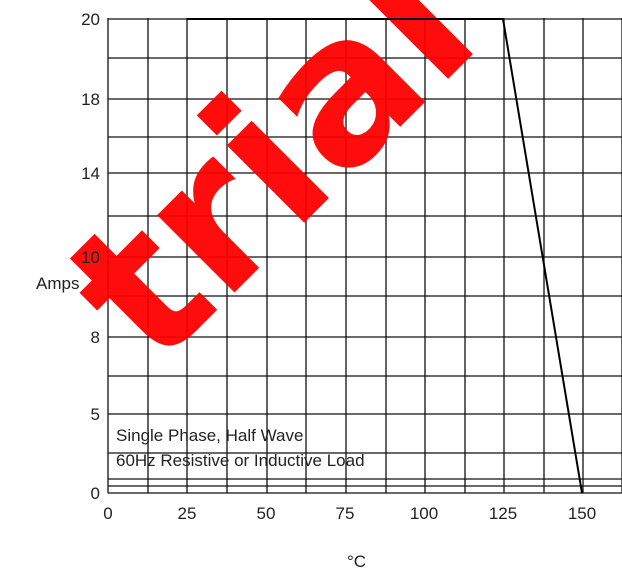  Describe the element at coordinates (95, 414) in the screenshot. I see `y-tick-label: 5` at that location.